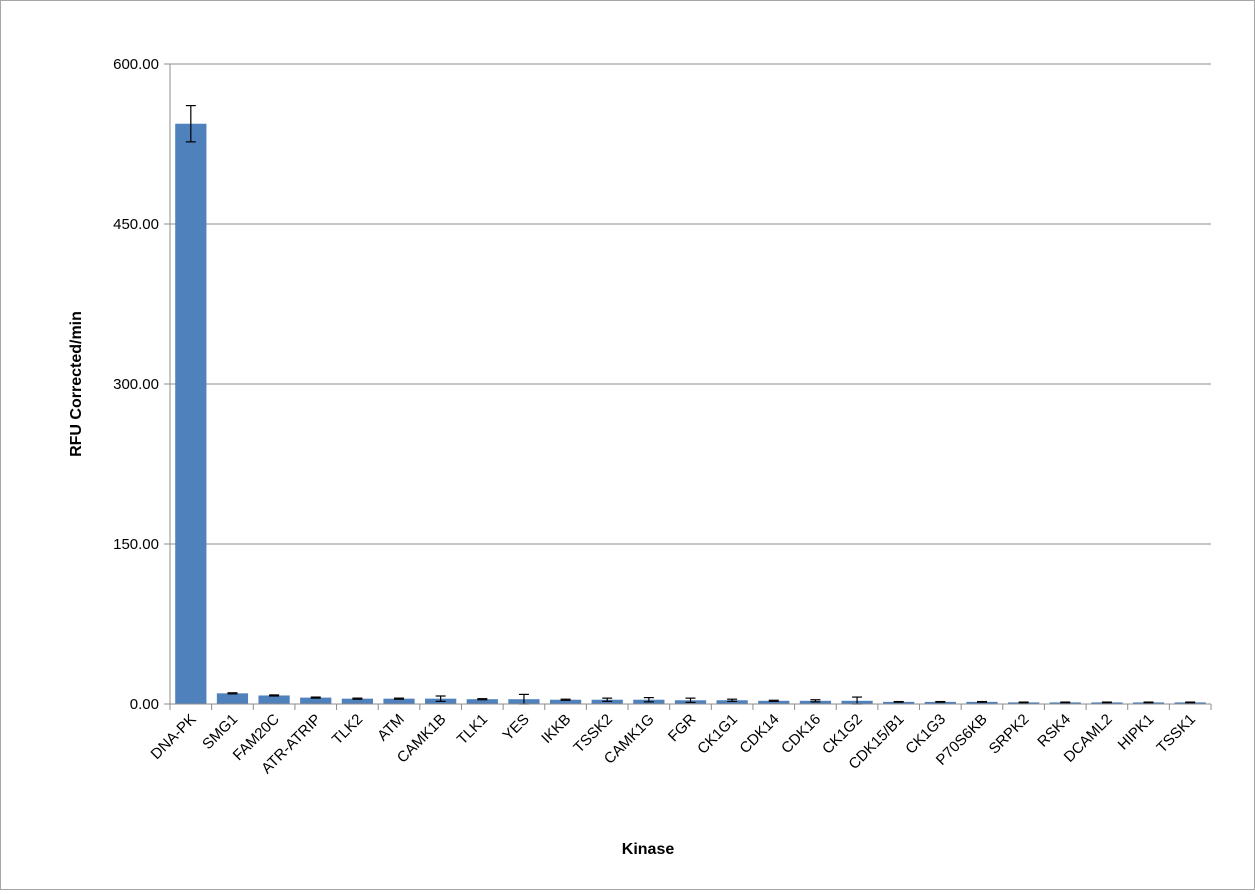 This screenshot has width=1255, height=894. What do you see at coordinates (648, 849) in the screenshot?
I see `x-axis-title: Kinase` at bounding box center [648, 849].